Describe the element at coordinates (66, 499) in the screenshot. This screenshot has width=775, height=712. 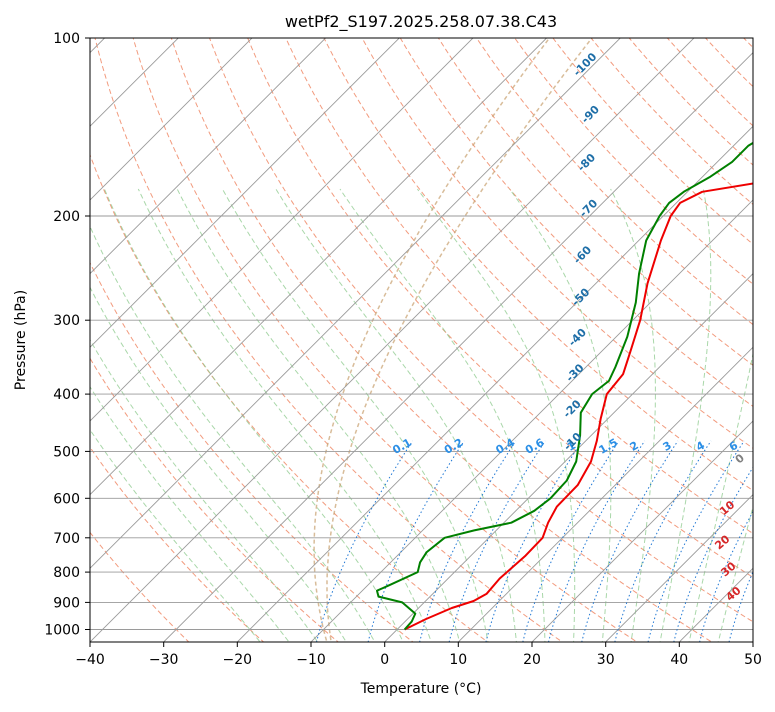
I see `y-tick-label: 600` at that location.